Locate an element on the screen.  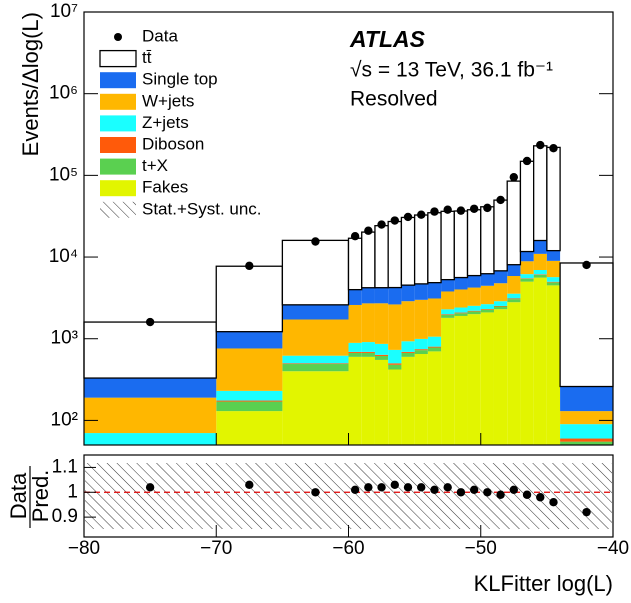
legend-label: tt̄ is located at coordinates (147, 57).